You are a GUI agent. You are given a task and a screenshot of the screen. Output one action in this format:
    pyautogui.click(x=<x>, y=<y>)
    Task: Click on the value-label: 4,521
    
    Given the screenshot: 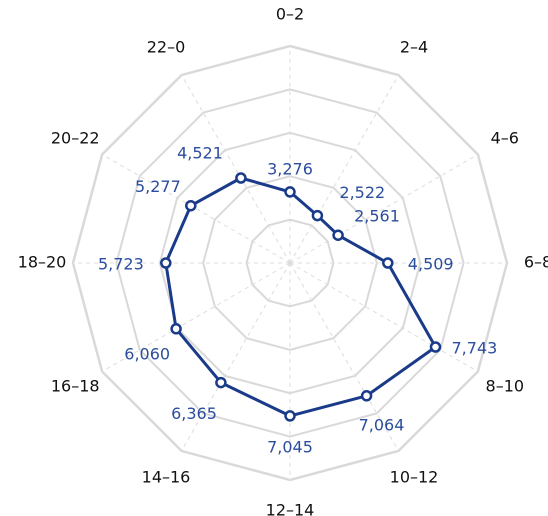 What is the action you would take?
    pyautogui.click(x=200, y=153)
    